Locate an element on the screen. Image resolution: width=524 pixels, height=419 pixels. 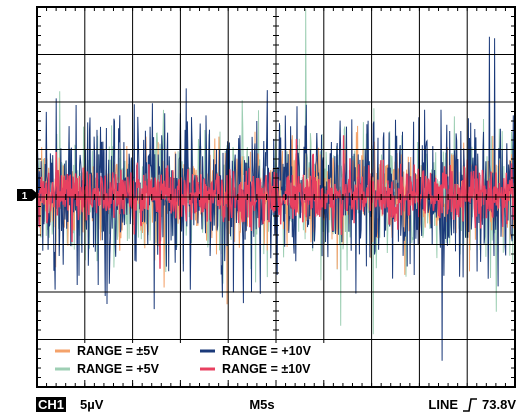
rising-edge-icon is located at coordinates (470, 404).